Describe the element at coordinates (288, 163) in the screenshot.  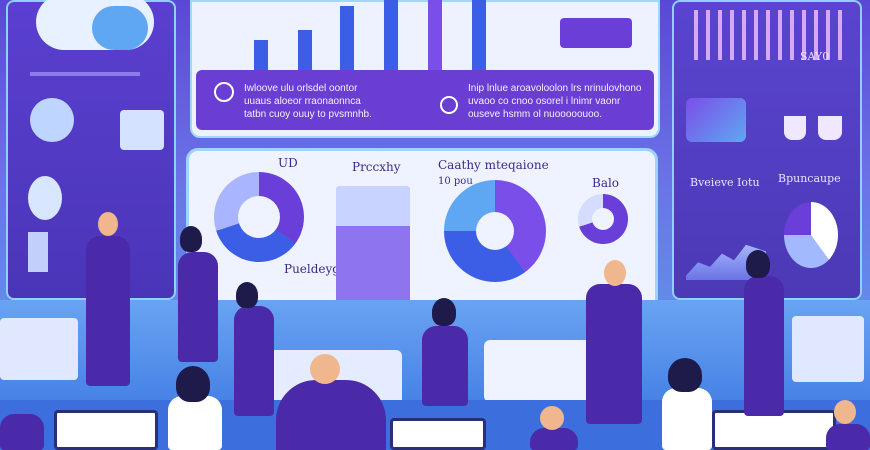
I see `board-label-a: UD` at that location.